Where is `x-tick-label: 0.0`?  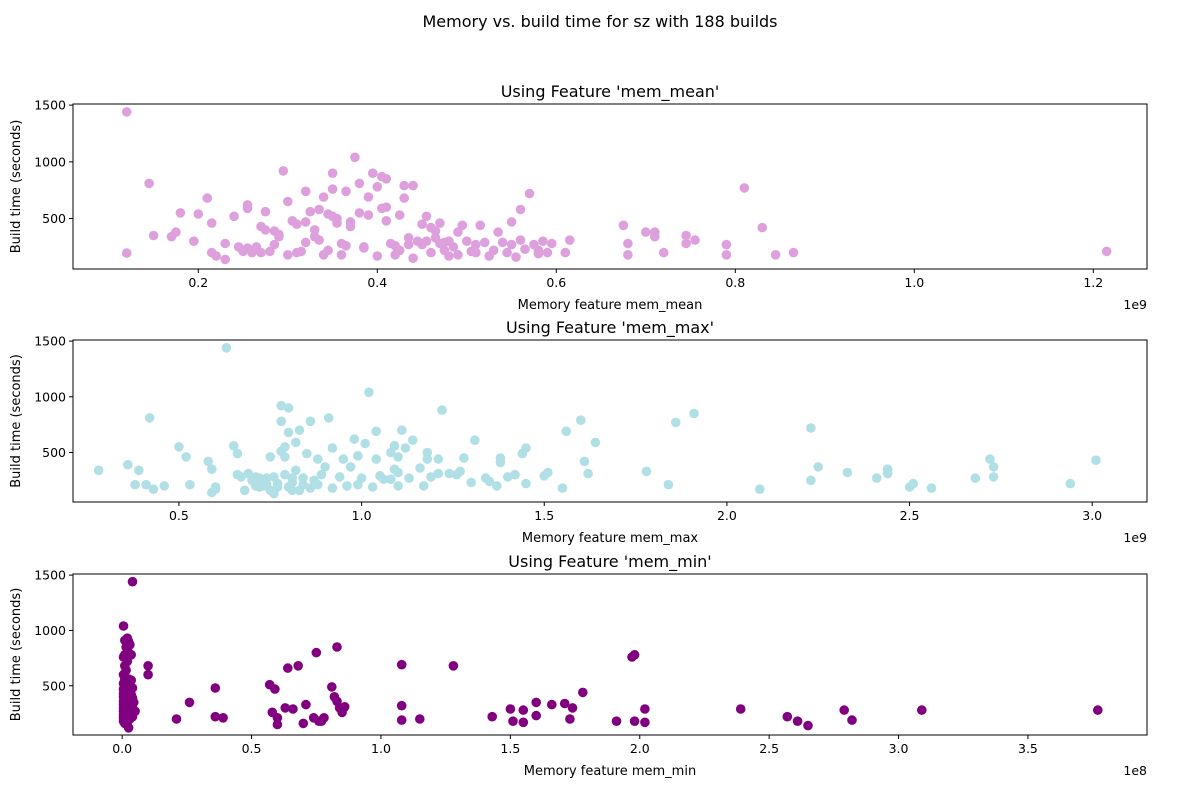 x-tick-label: 0.0 is located at coordinates (122, 748).